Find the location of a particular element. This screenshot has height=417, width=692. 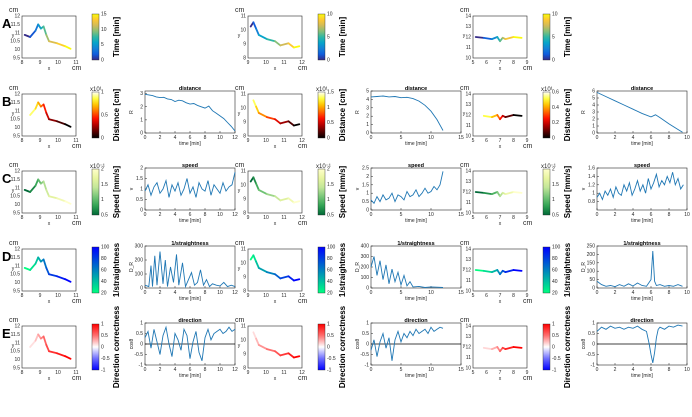

ytick-label: 9 is located at coordinates (244, 200).